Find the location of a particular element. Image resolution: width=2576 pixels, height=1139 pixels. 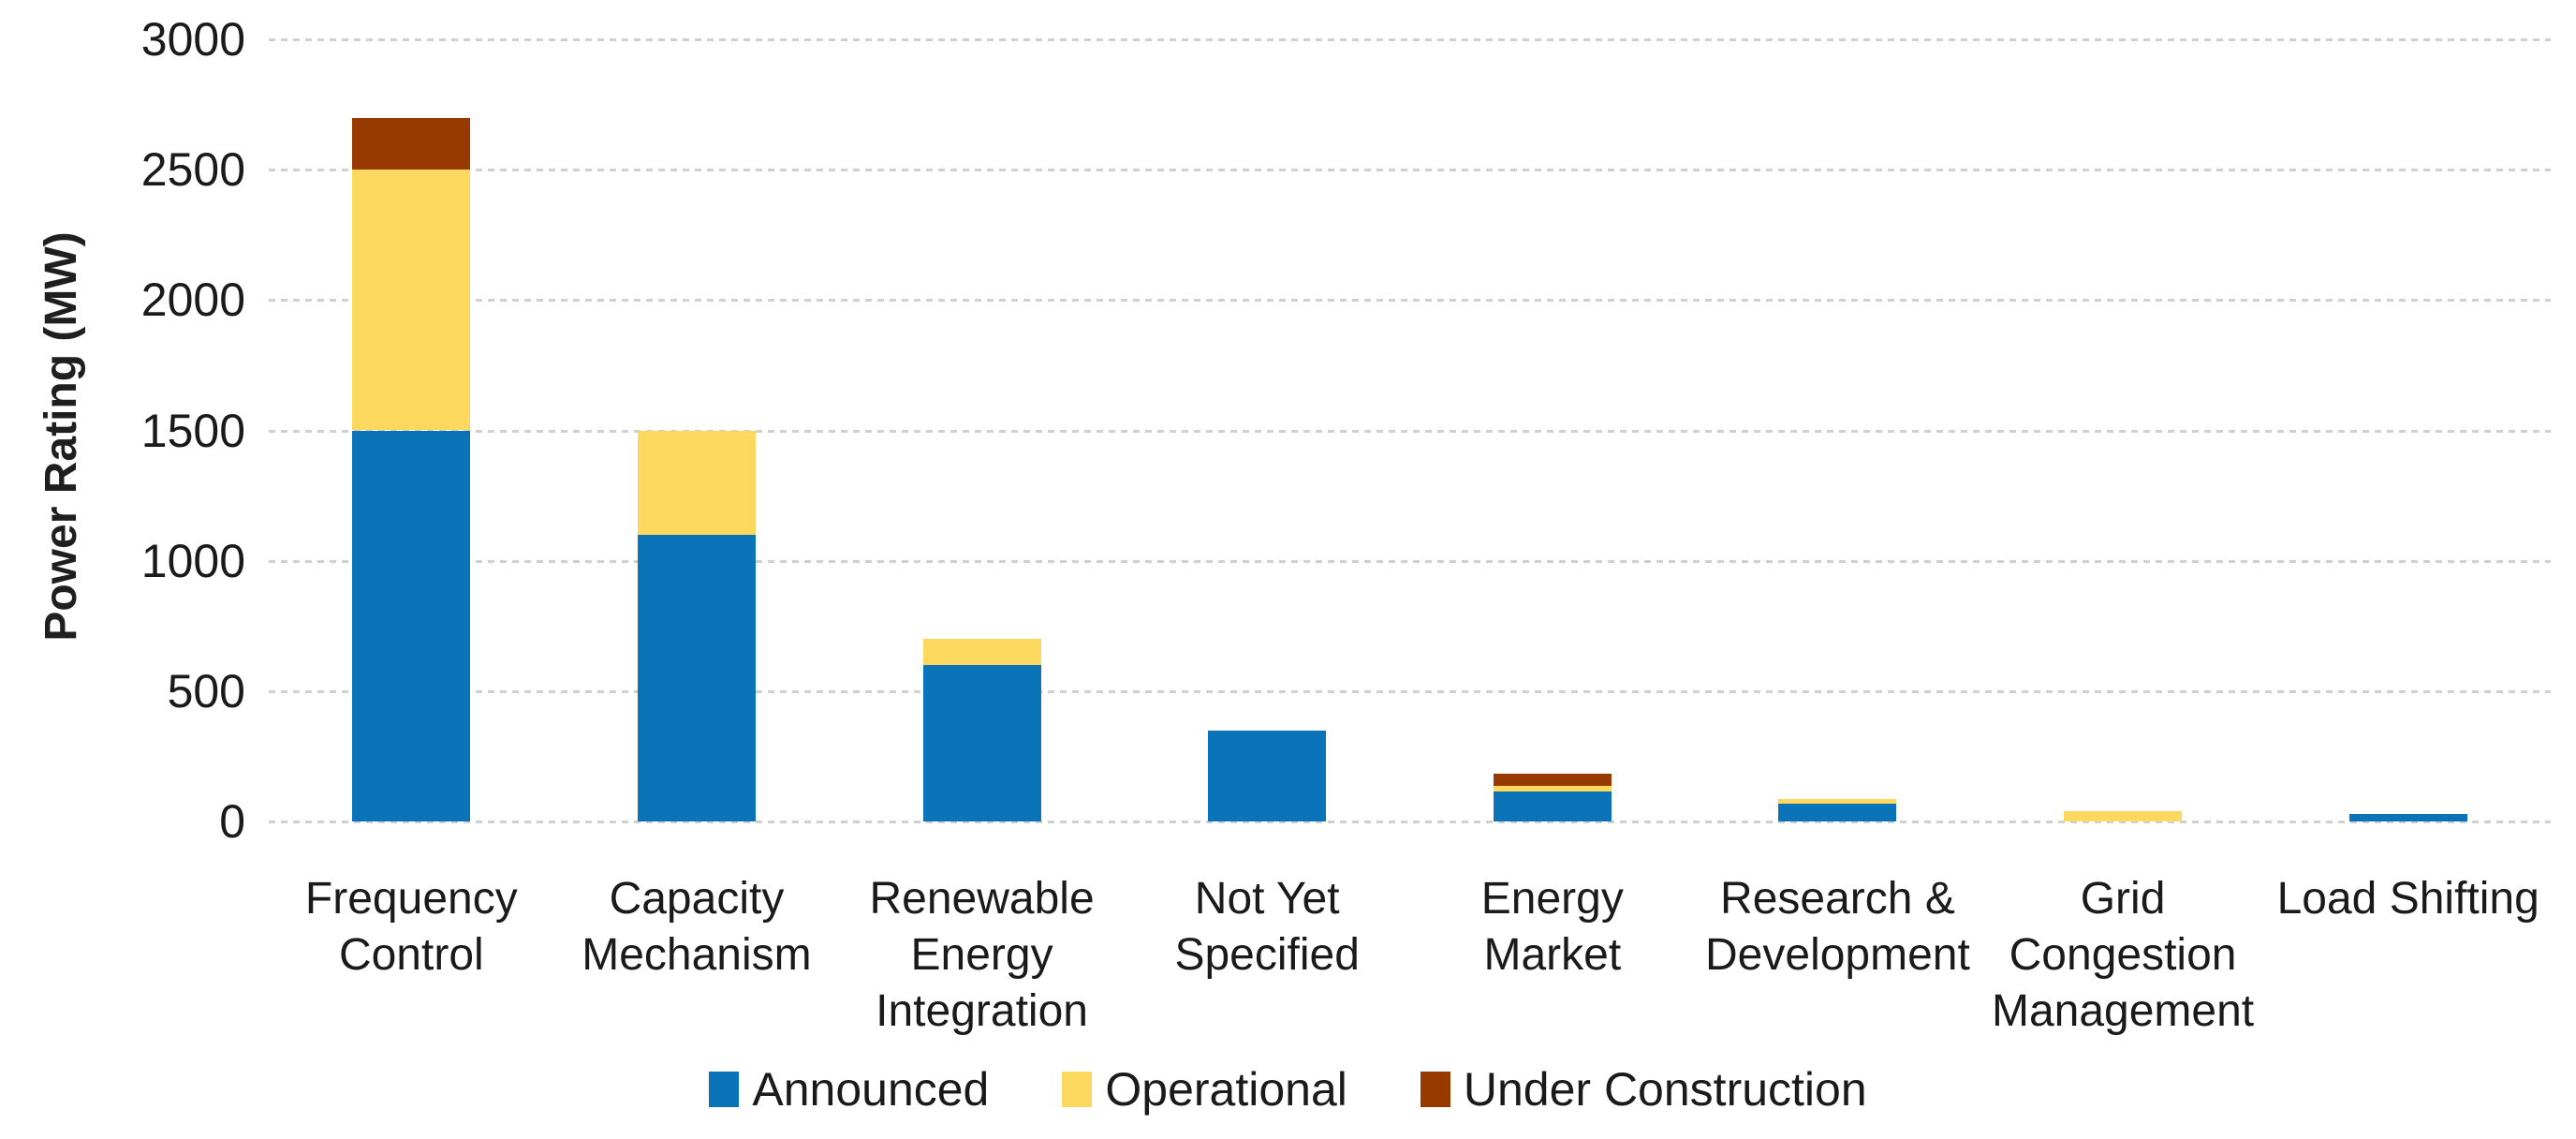

legend-label-operational: Operational is located at coordinates (1226, 1089).